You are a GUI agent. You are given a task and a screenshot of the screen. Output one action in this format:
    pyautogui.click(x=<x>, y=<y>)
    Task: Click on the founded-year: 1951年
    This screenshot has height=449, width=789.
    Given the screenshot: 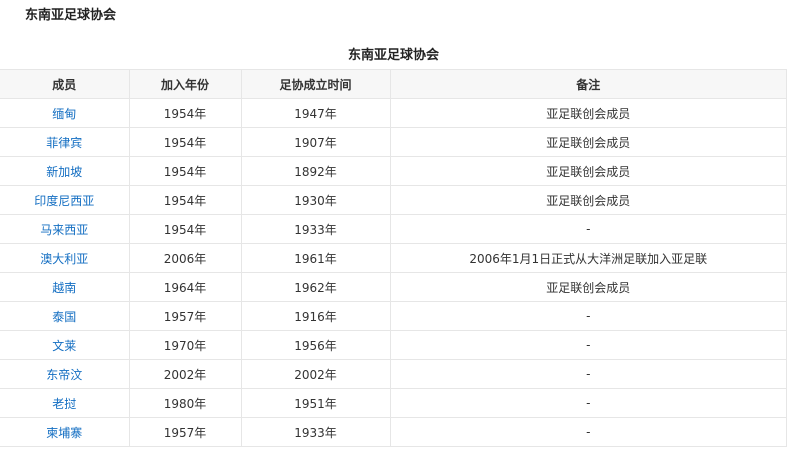 What is the action you would take?
    pyautogui.click(x=315, y=403)
    